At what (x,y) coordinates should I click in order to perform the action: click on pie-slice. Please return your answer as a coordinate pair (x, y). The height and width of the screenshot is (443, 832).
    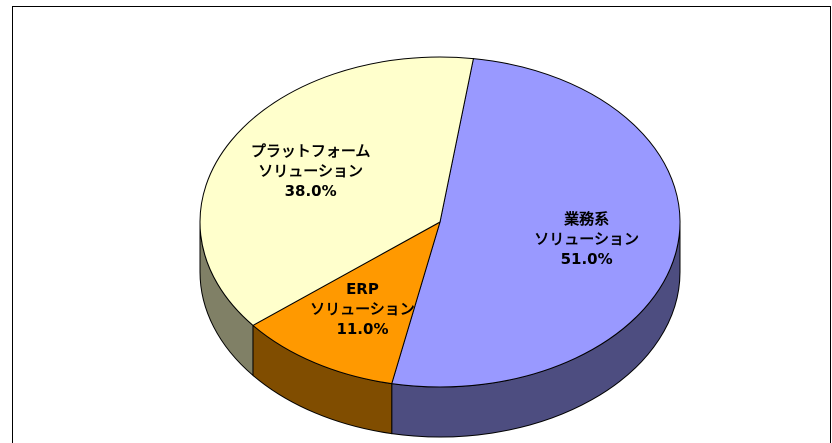
    Looking at the image, I should click on (346, 302).